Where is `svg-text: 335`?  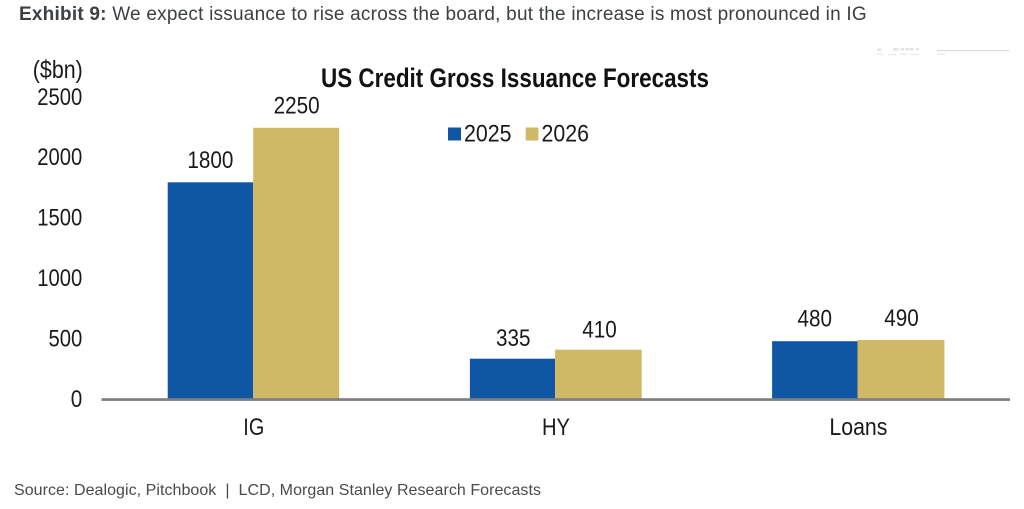 svg-text: 335 is located at coordinates (513, 338).